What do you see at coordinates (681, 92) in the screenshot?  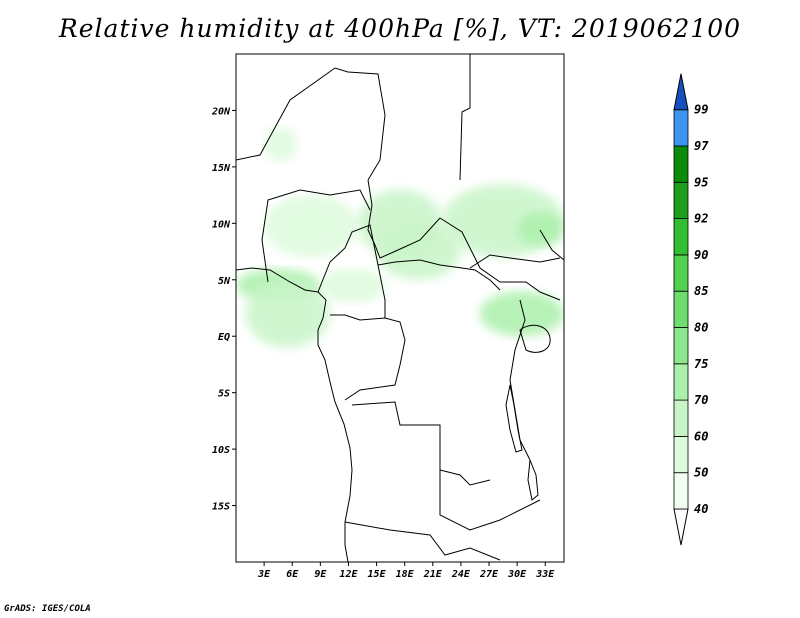 I see `colorbar-extend-high` at bounding box center [681, 92].